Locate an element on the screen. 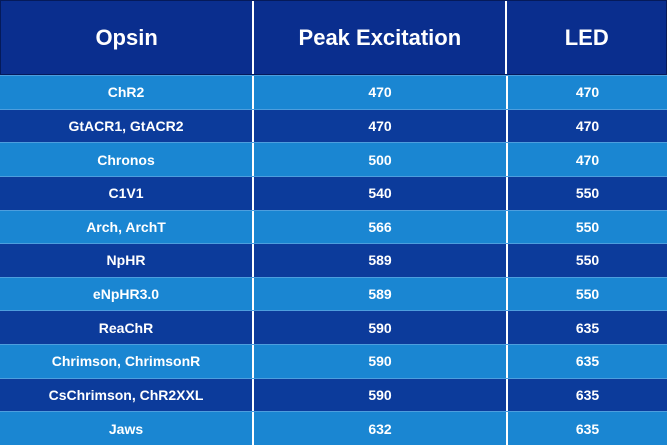 Image resolution: width=667 pixels, height=445 pixels. header-cell: Opsin is located at coordinates (128, 37).